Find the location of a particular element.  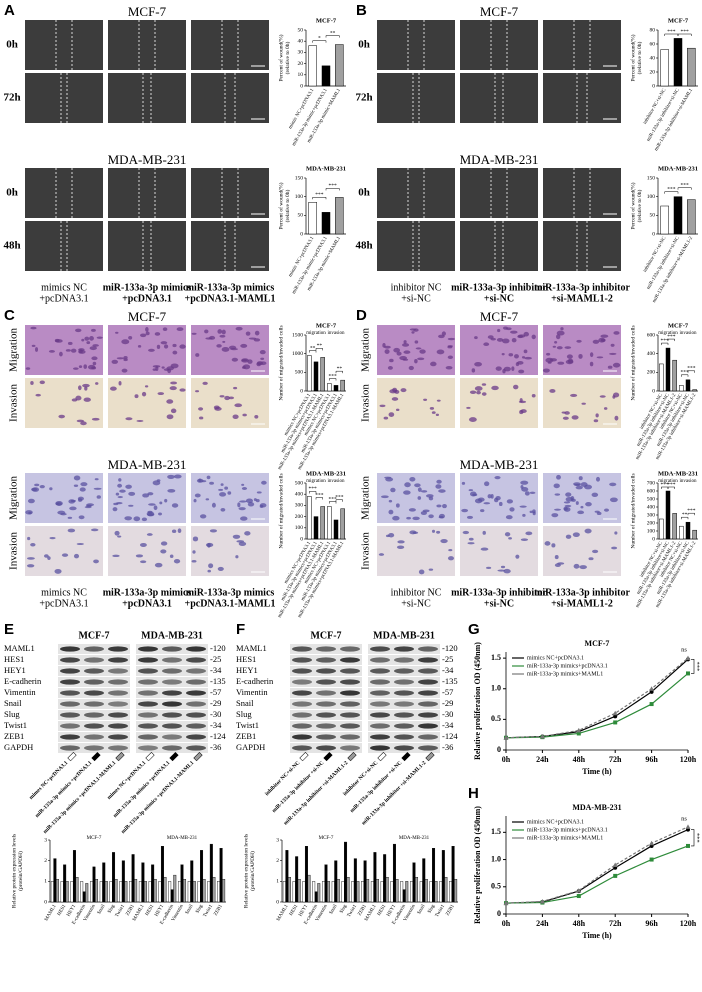

molecular-weight: -36 is located at coordinates (215, 747).